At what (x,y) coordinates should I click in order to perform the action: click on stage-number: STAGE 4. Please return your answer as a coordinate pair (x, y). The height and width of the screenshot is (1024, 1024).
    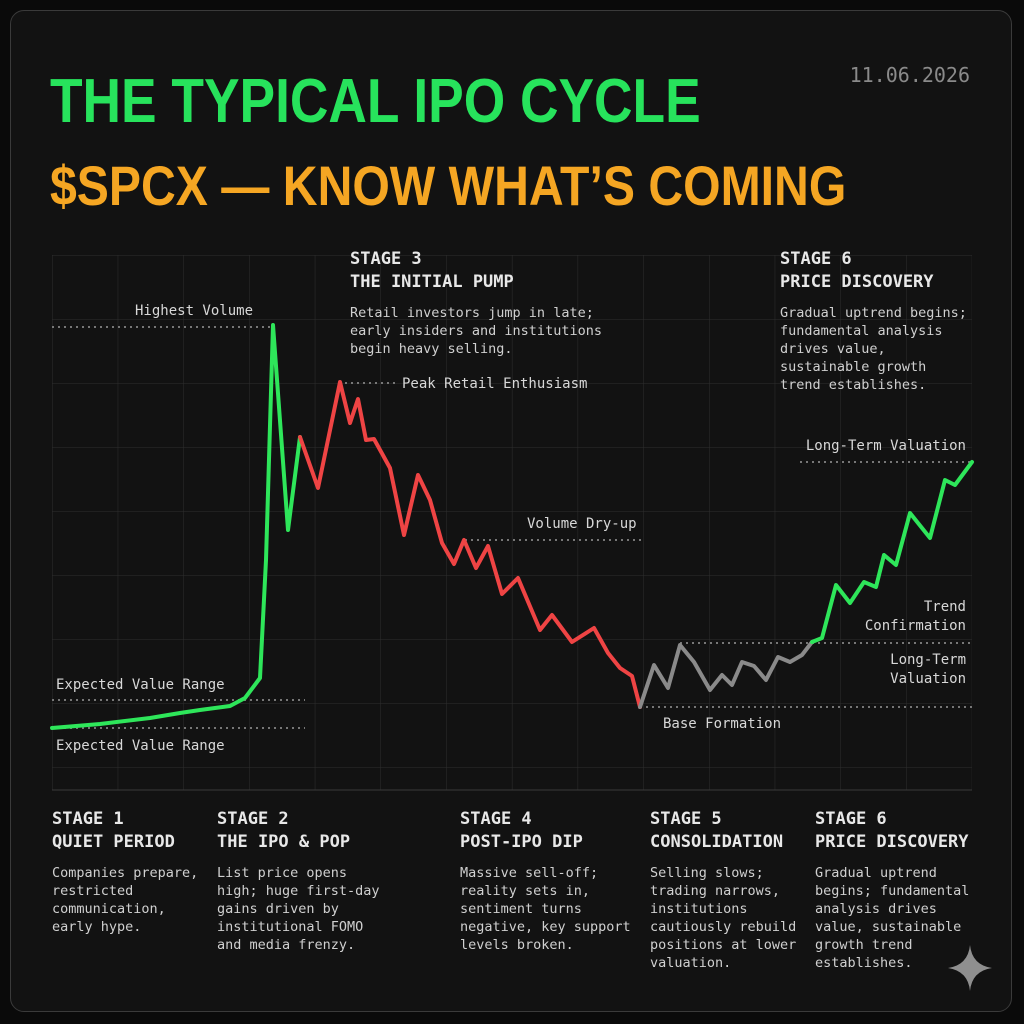
    Looking at the image, I should click on (496, 819).